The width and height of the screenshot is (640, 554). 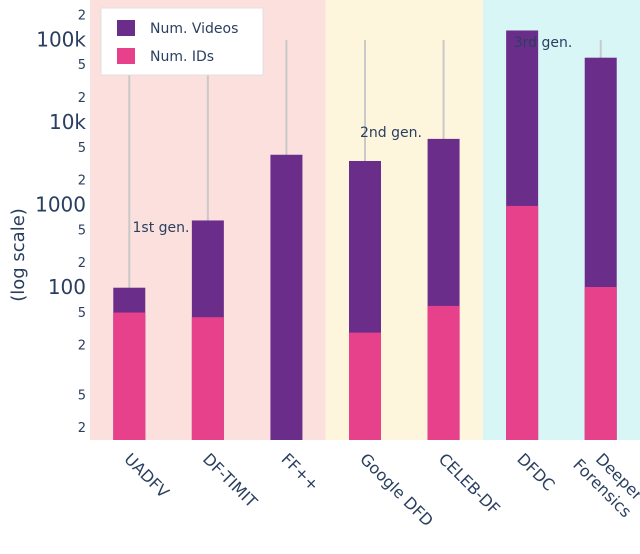 What do you see at coordinates (391, 133) in the screenshot?
I see `generation-label: 2nd gen.` at bounding box center [391, 133].